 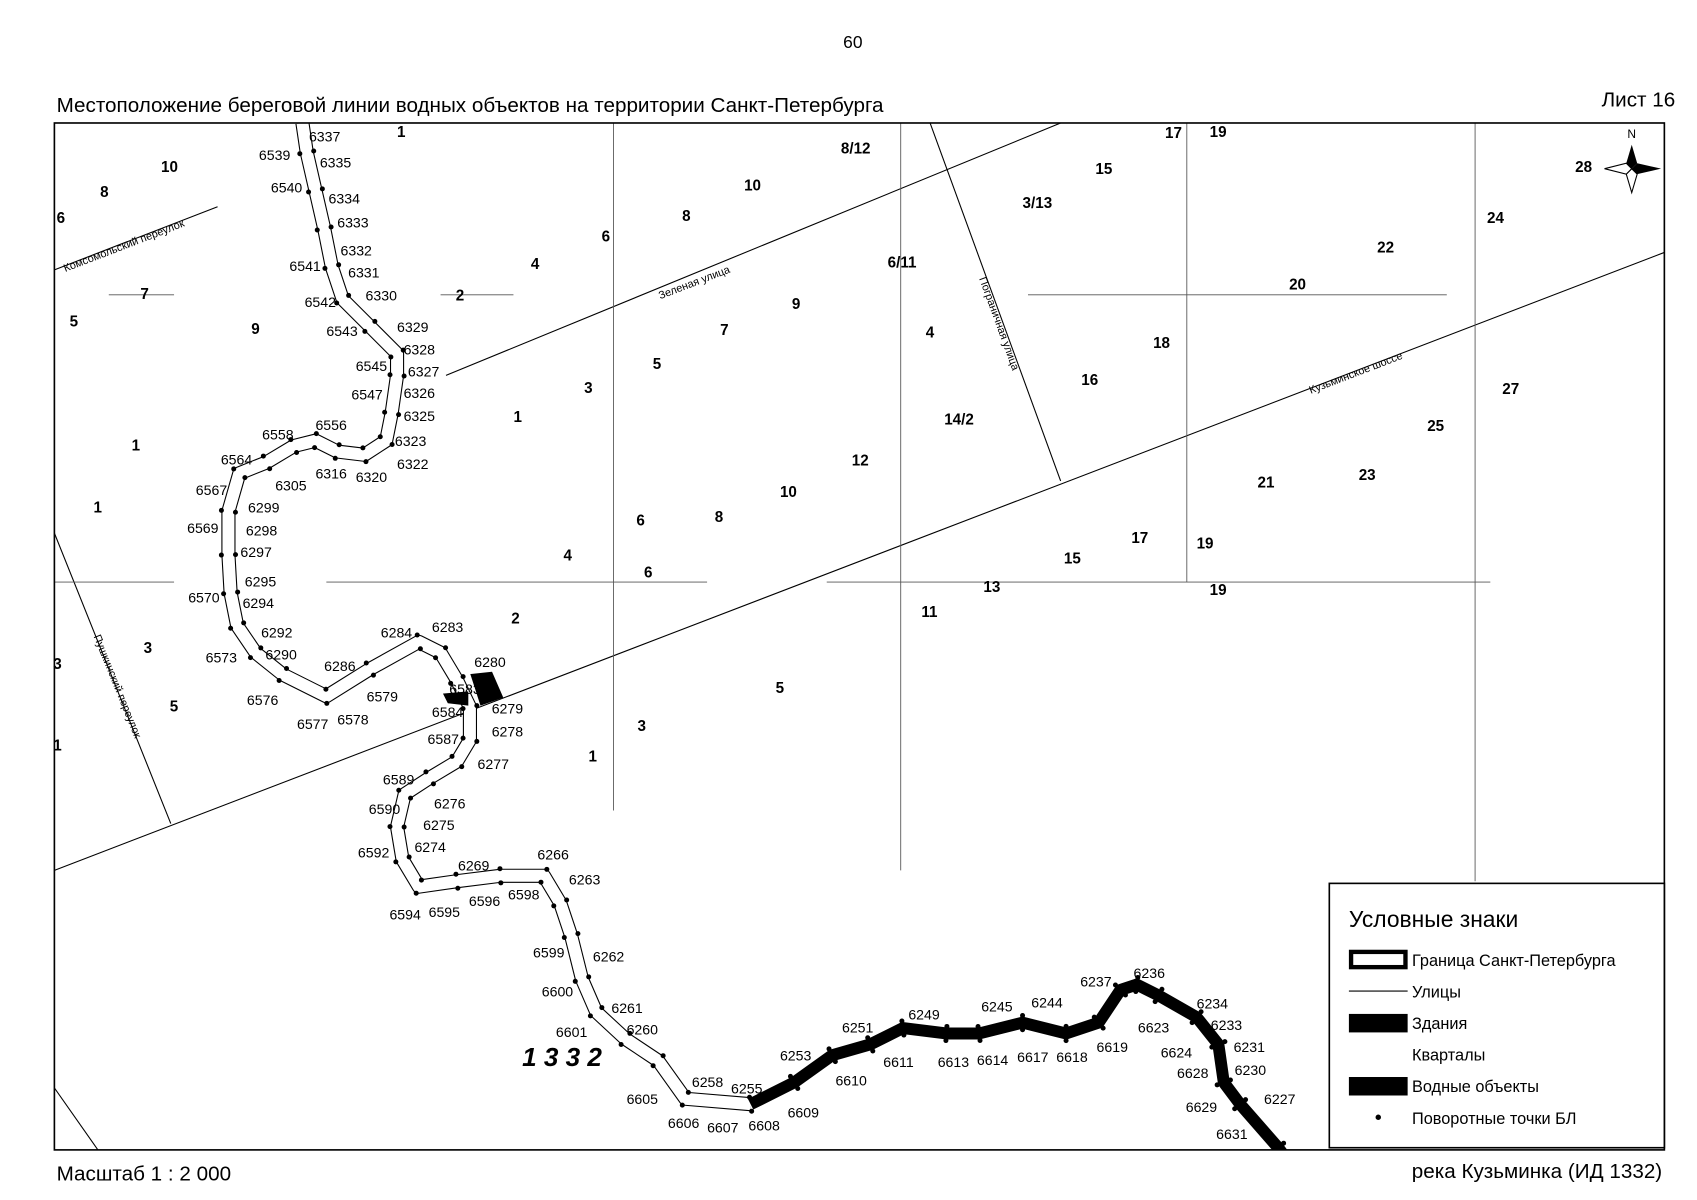 What do you see at coordinates (342, 331) in the screenshot?
I see `point-label: 6543` at bounding box center [342, 331].